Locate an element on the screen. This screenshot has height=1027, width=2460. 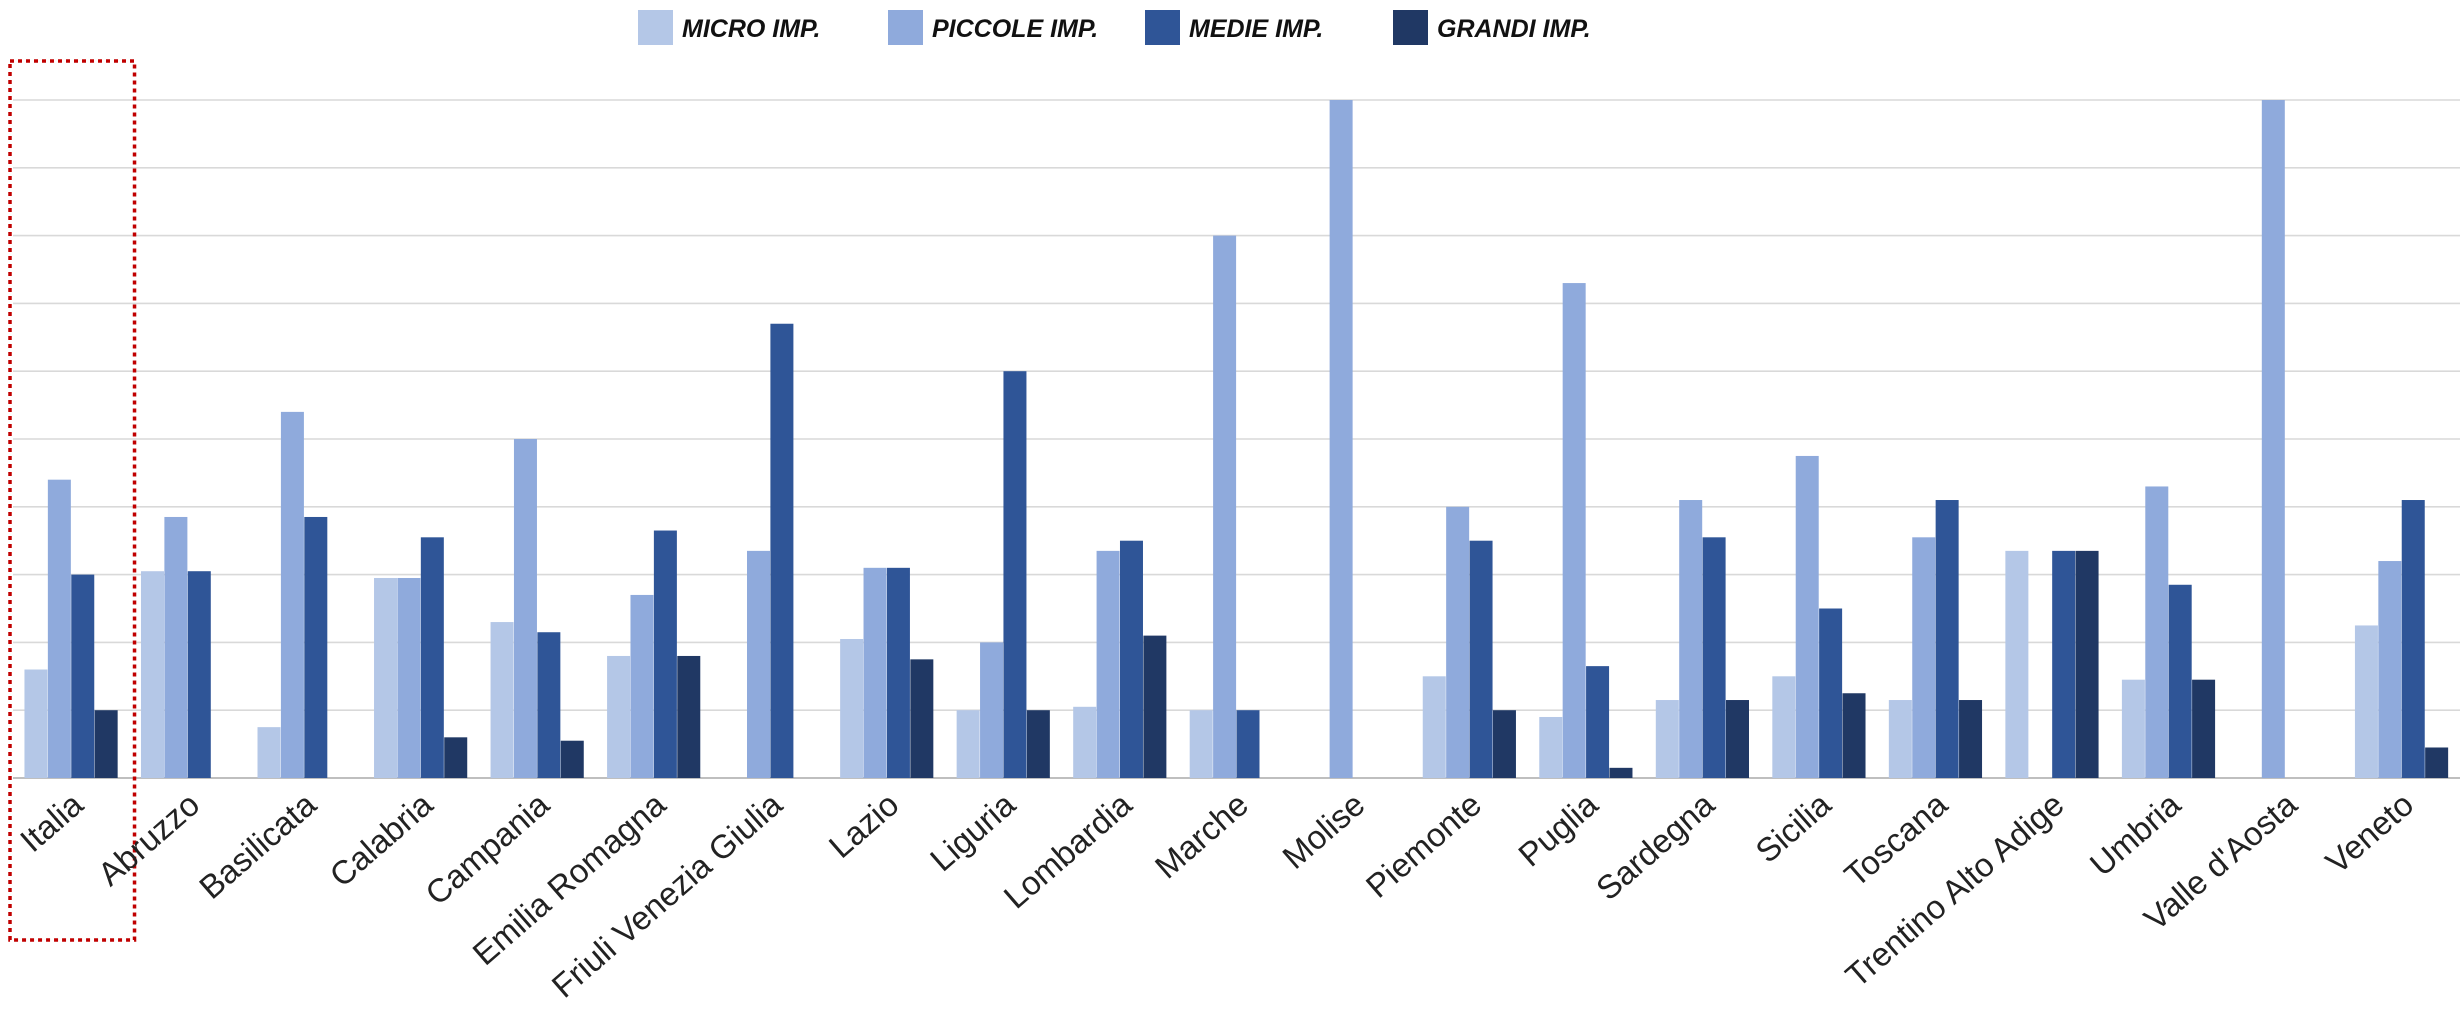
bar-marche-micro-imp is located at coordinates (1201, 744).